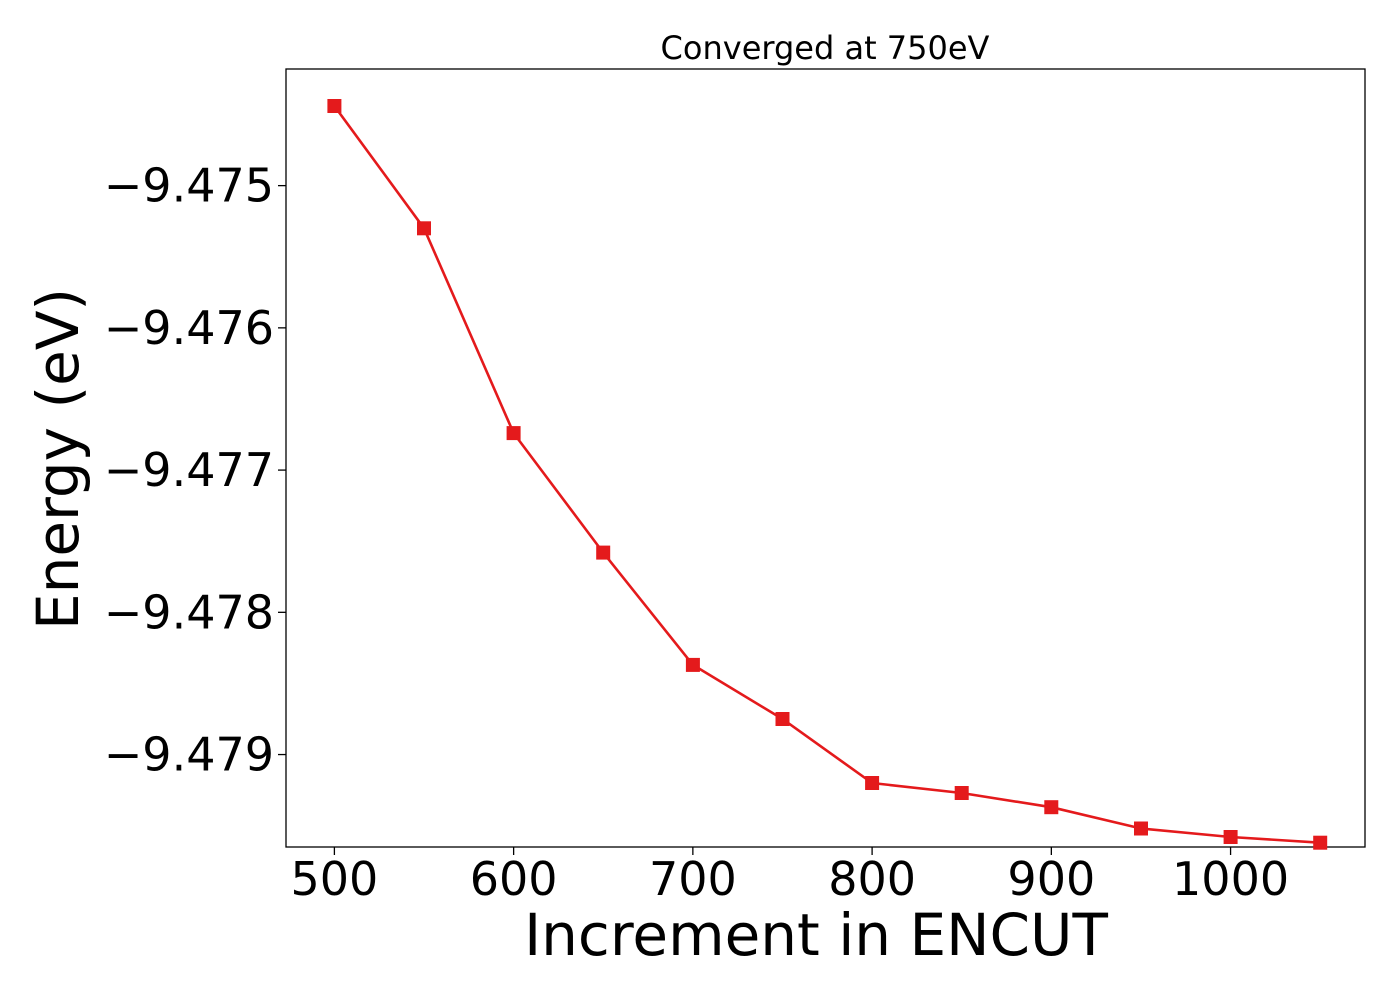  What do you see at coordinates (825, 48) in the screenshot?
I see `chart-title: Converged at 750eV` at bounding box center [825, 48].